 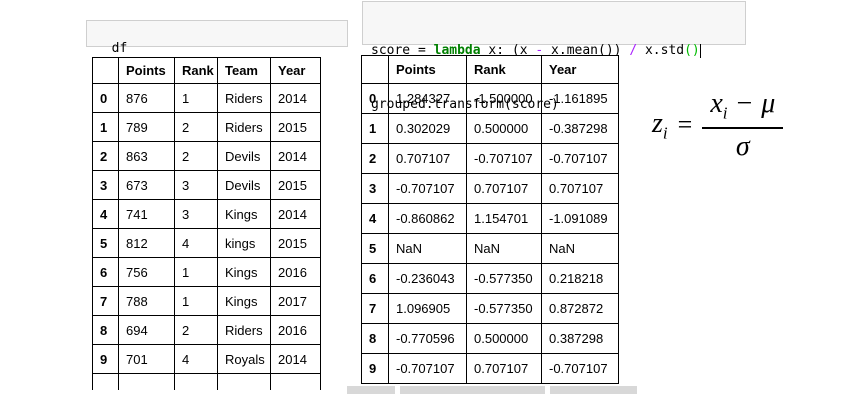 I want to click on formula-lhs: zi, so click(x=660, y=126).